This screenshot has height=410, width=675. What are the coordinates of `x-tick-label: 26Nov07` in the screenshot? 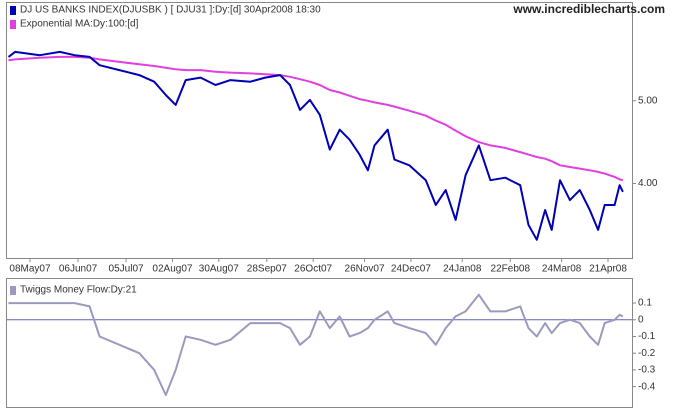 It's located at (365, 269).